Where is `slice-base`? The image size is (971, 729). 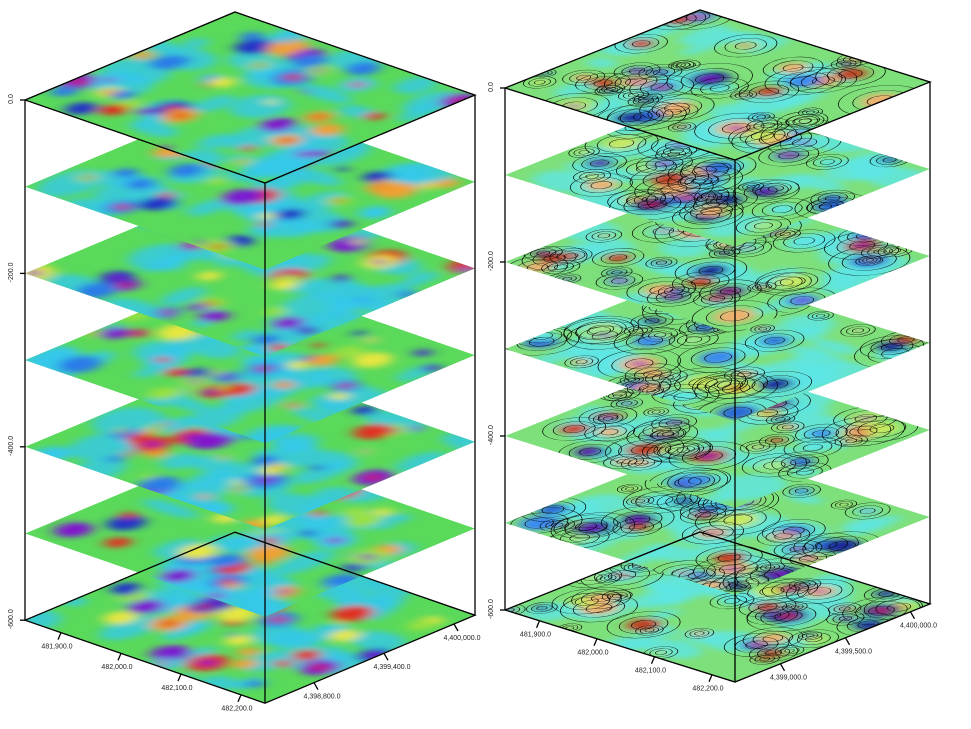 slice-base is located at coordinates (717, 607).